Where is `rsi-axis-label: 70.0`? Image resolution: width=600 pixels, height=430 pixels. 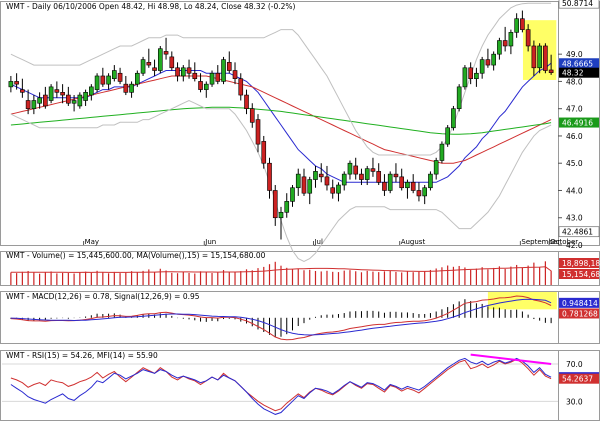
rsi-axis-label: 70.0 is located at coordinates (574, 364).